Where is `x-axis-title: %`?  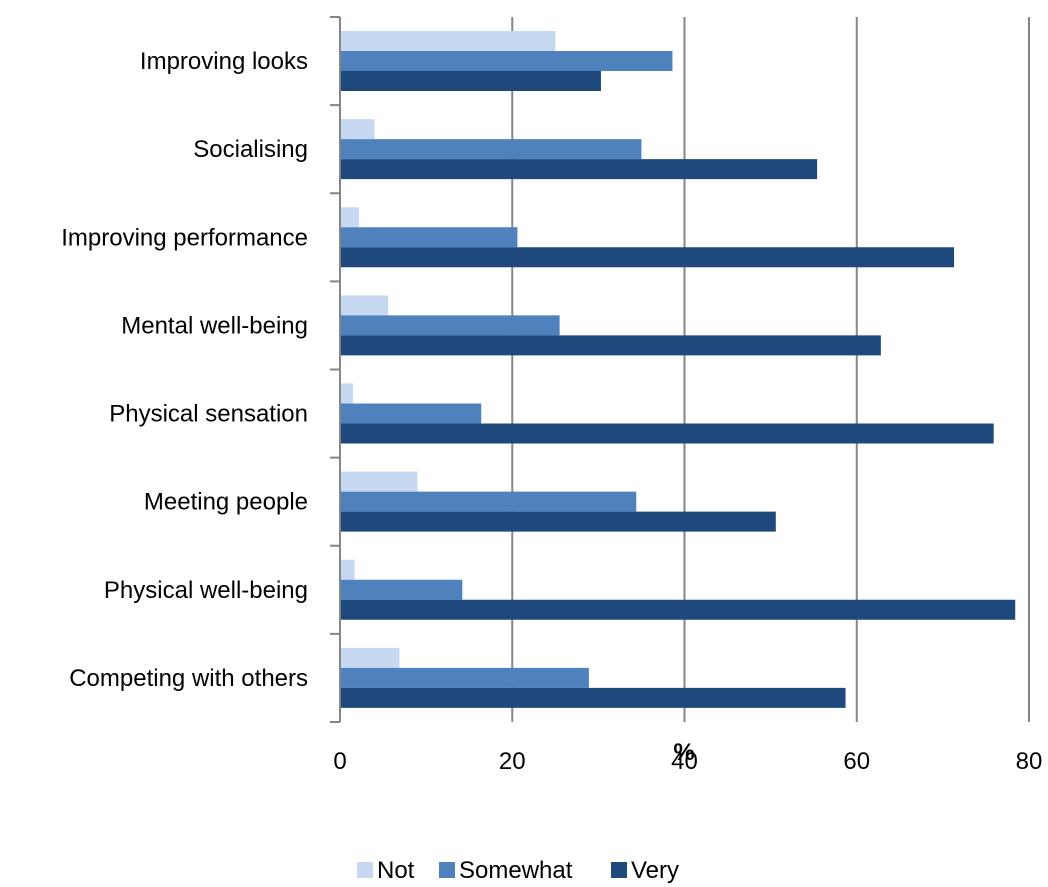
x-axis-title: % is located at coordinates (683, 752).